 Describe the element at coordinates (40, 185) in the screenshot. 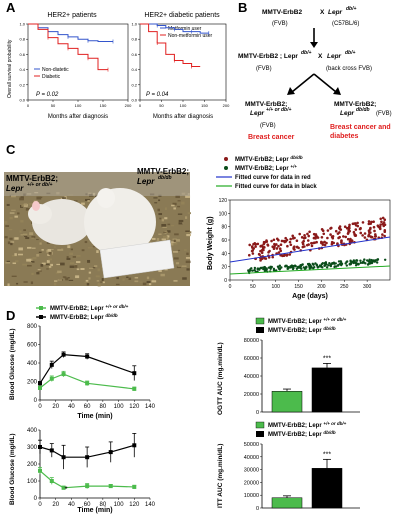

I see `photo-label-lean-sup: +/+ or db/+` at that location.